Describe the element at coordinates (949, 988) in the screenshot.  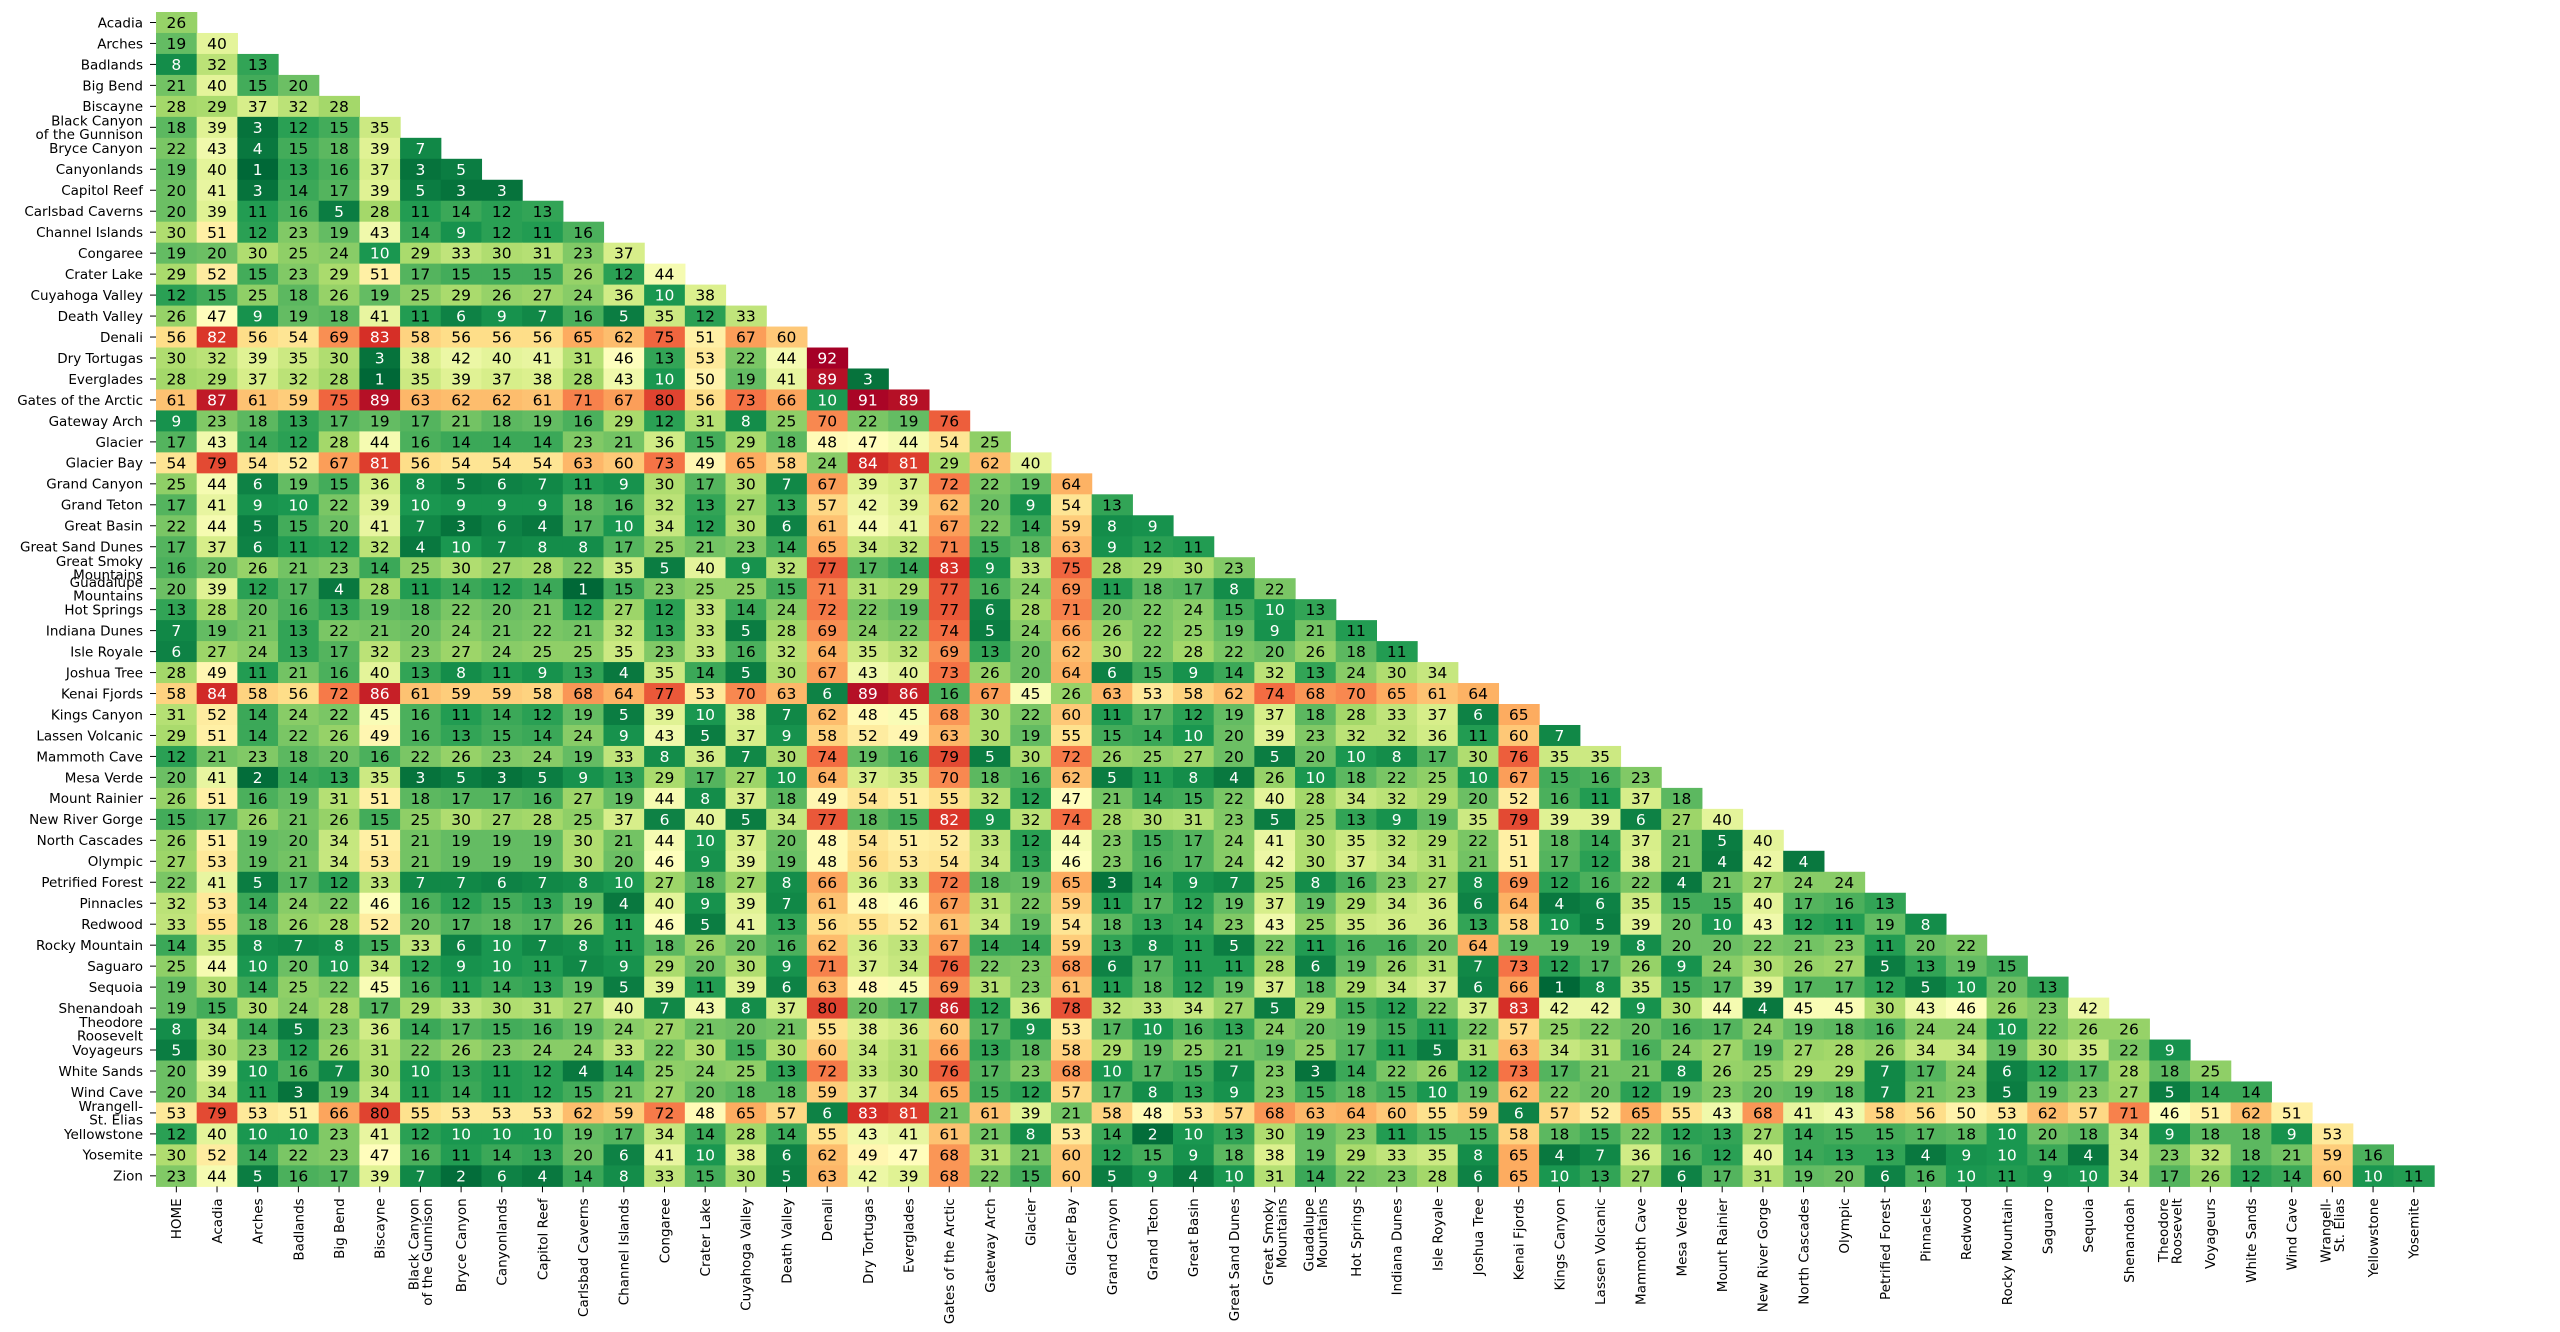
I see `cell-value-label: 69` at that location.